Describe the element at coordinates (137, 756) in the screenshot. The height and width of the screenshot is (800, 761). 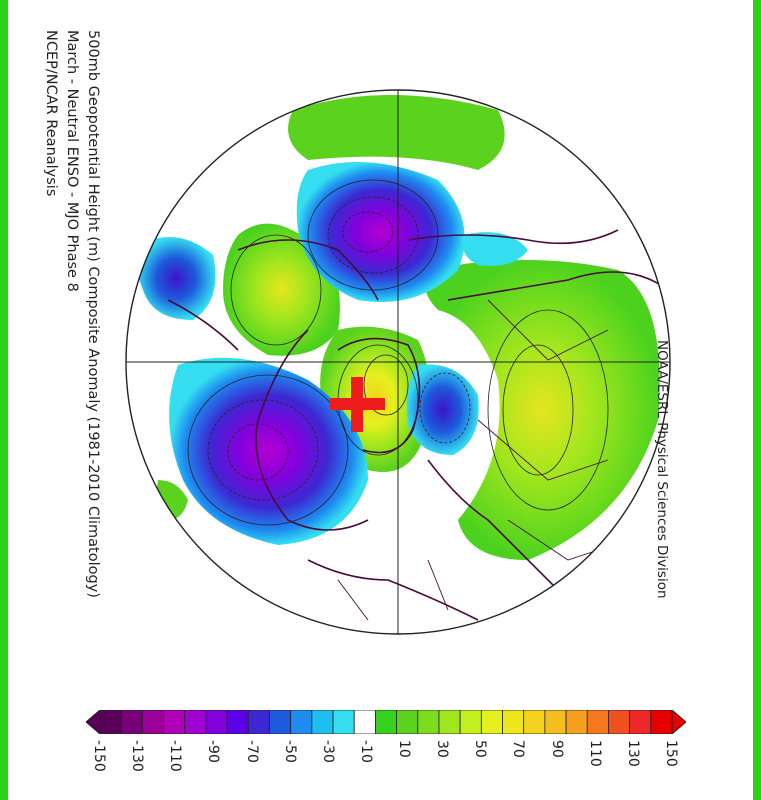
I see `colorbar-tick-label: -130` at that location.